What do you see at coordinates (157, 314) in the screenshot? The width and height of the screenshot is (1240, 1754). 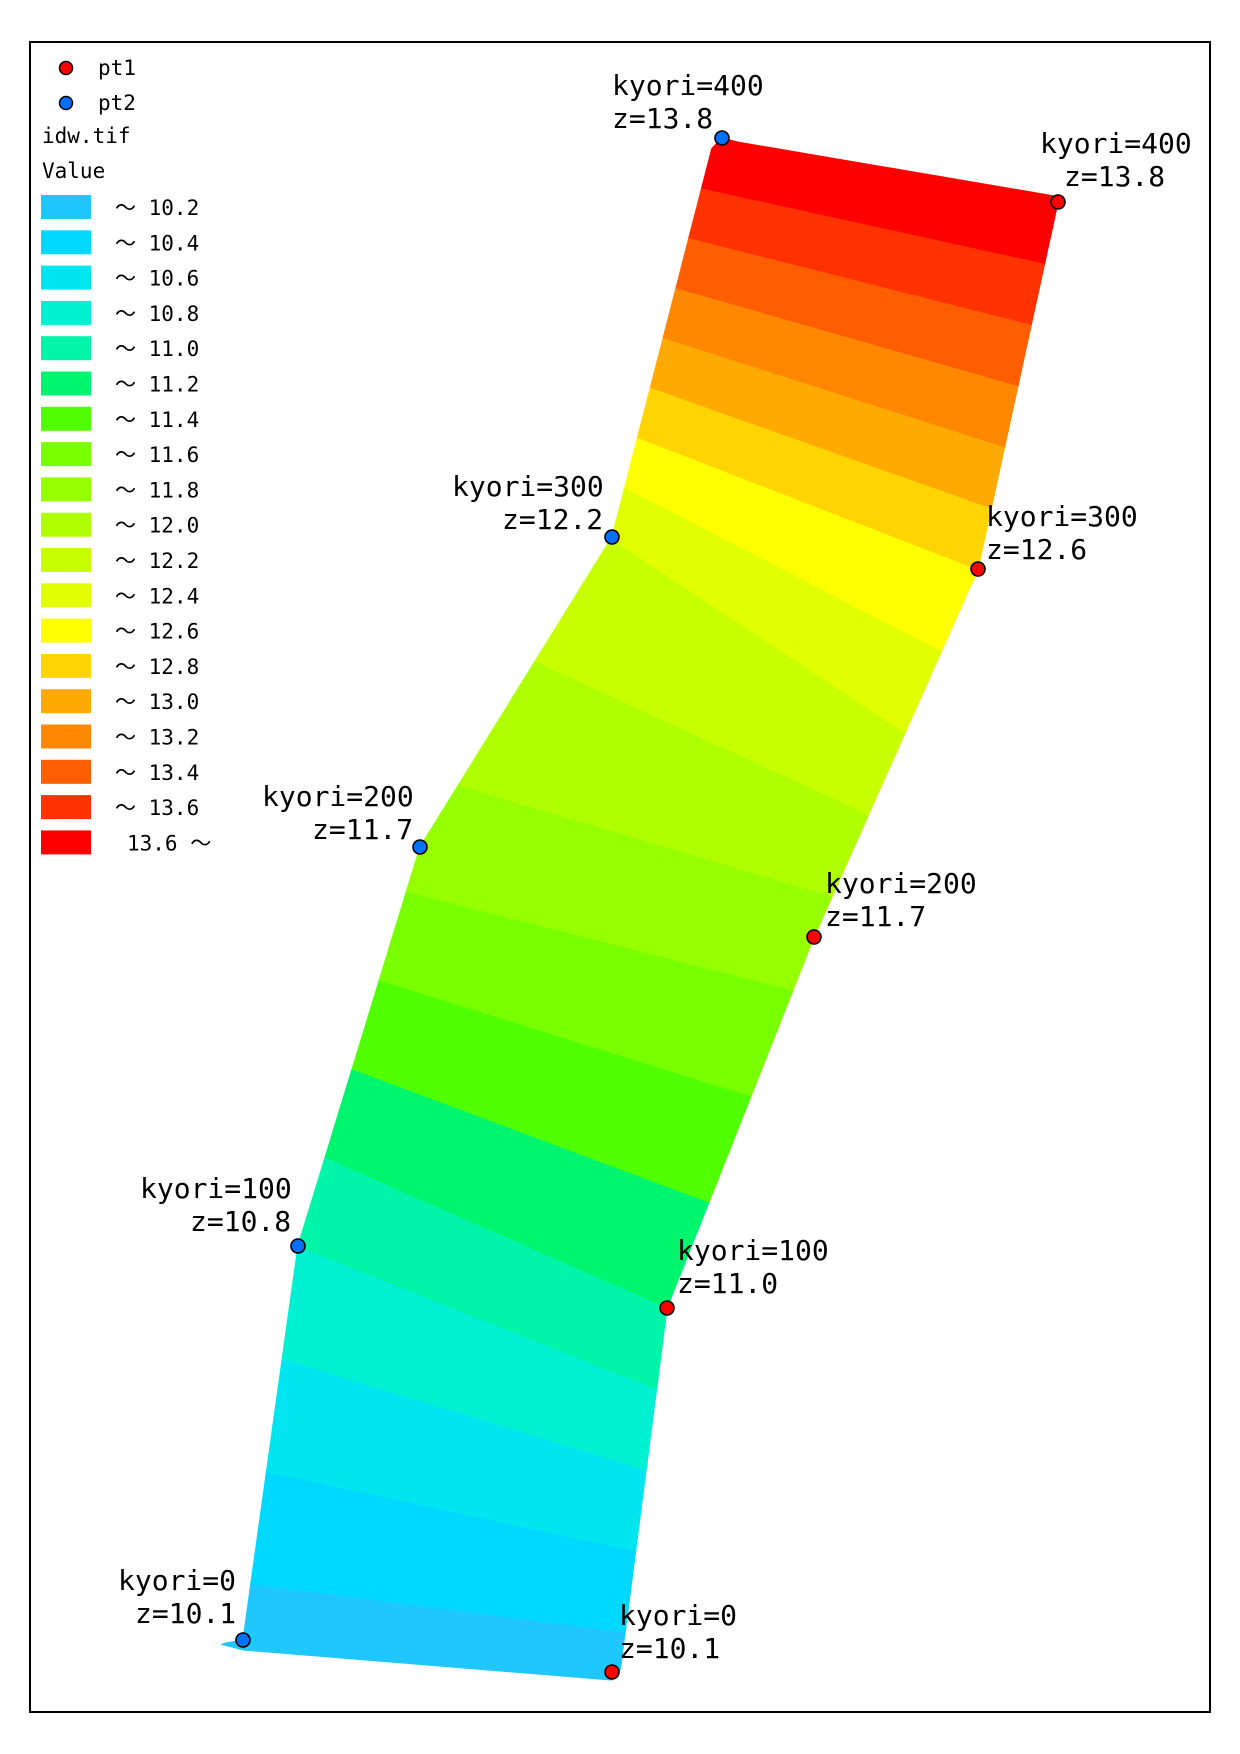 I see `legend-class-label-3: ～ 10.8` at bounding box center [157, 314].